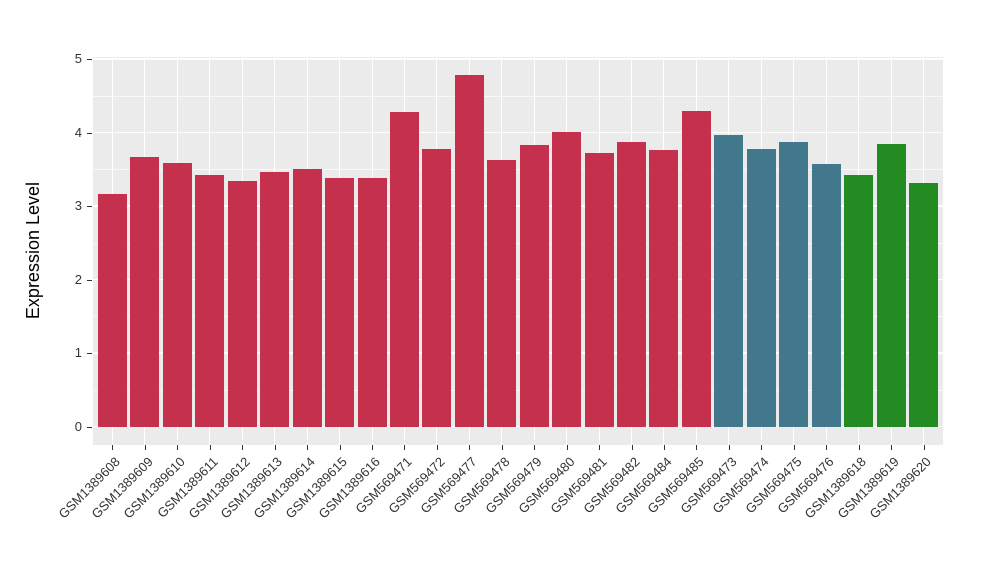  Describe the element at coordinates (145, 291) in the screenshot. I see `bar-GSM1389609` at that location.